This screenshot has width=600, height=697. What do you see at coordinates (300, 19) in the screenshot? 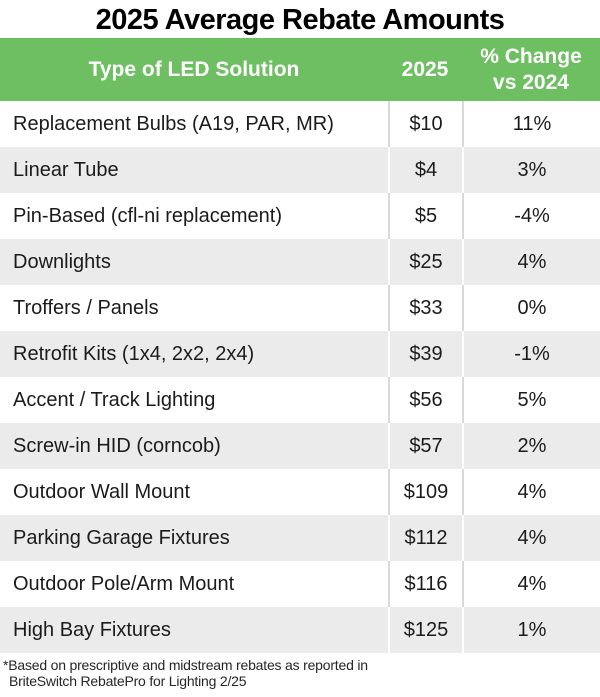
I see `page-title: 2025 Average Rebate Amounts` at bounding box center [300, 19].